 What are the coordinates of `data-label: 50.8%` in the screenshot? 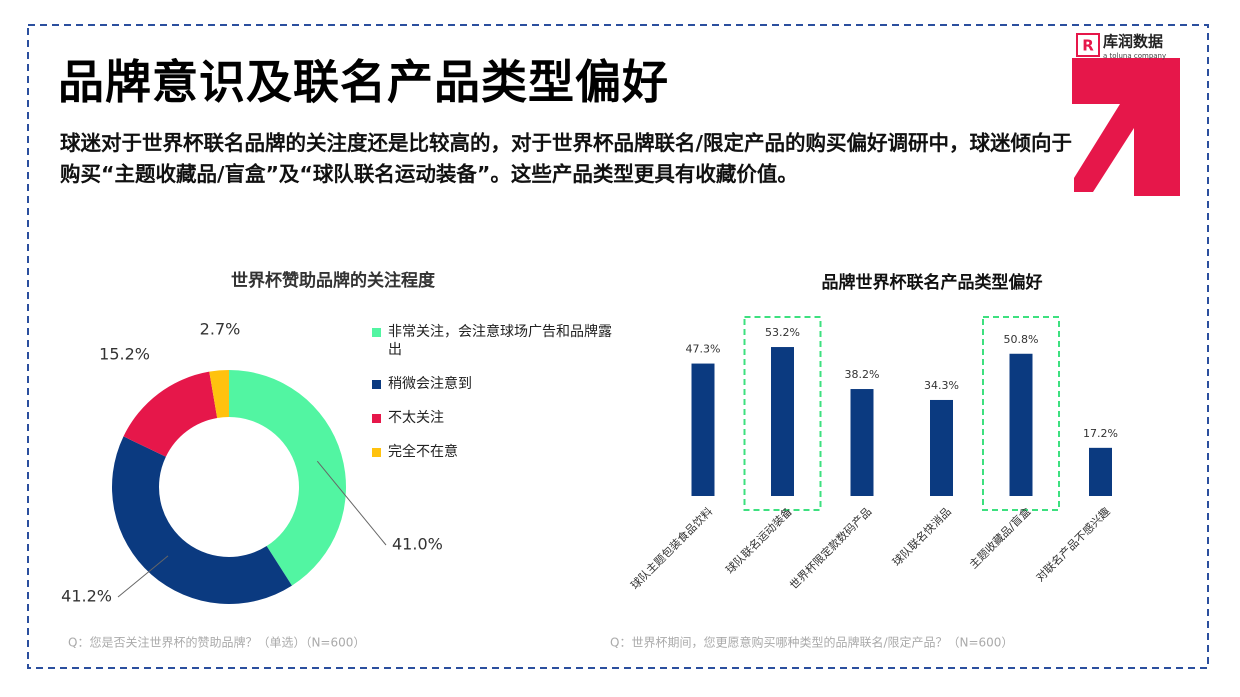 It's located at (1021, 339).